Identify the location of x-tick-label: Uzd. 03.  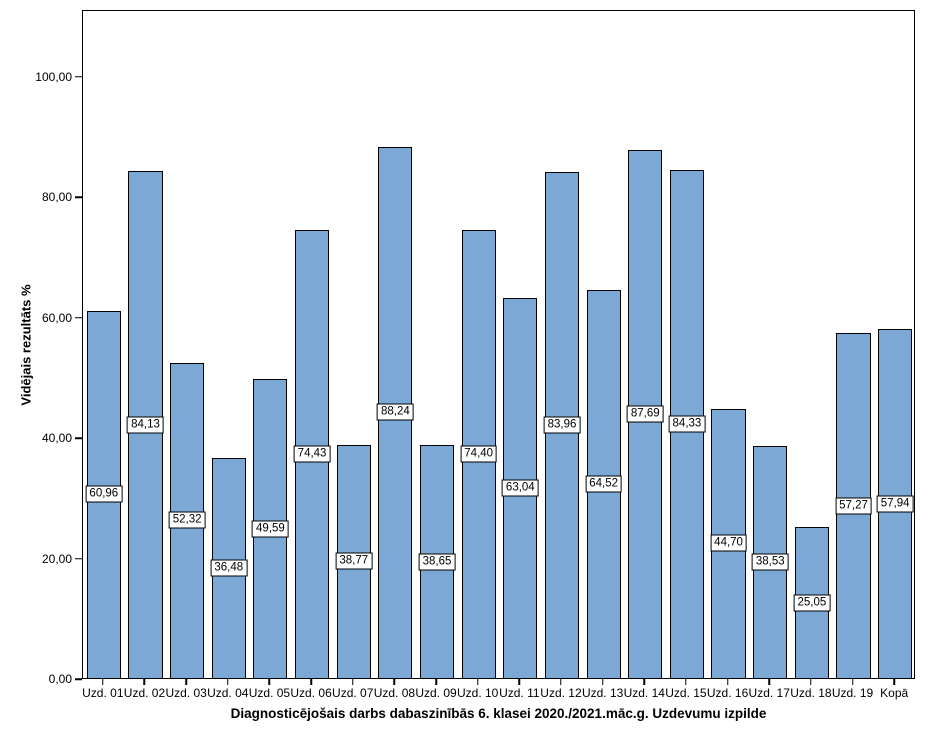
(186, 693).